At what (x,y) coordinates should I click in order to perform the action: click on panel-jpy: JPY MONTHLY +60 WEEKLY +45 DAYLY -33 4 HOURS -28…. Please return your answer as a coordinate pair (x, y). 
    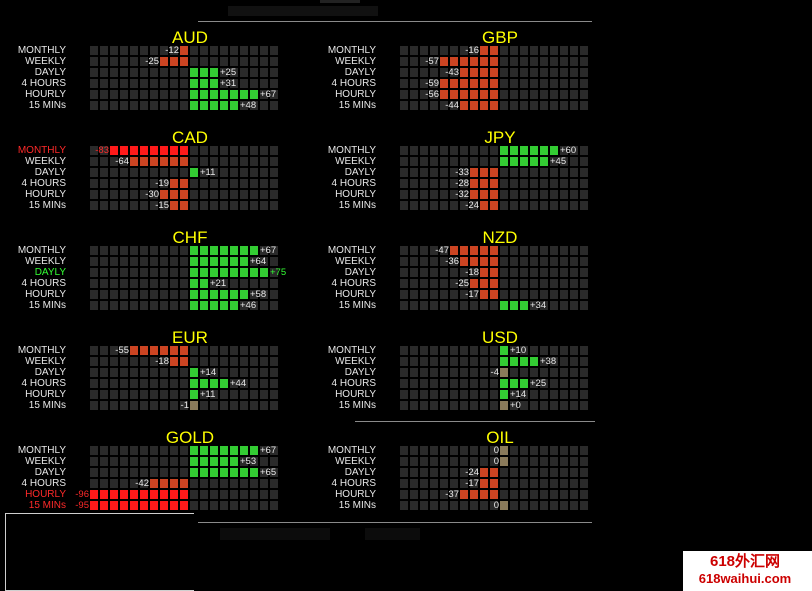
    Looking at the image, I should click on (470, 177).